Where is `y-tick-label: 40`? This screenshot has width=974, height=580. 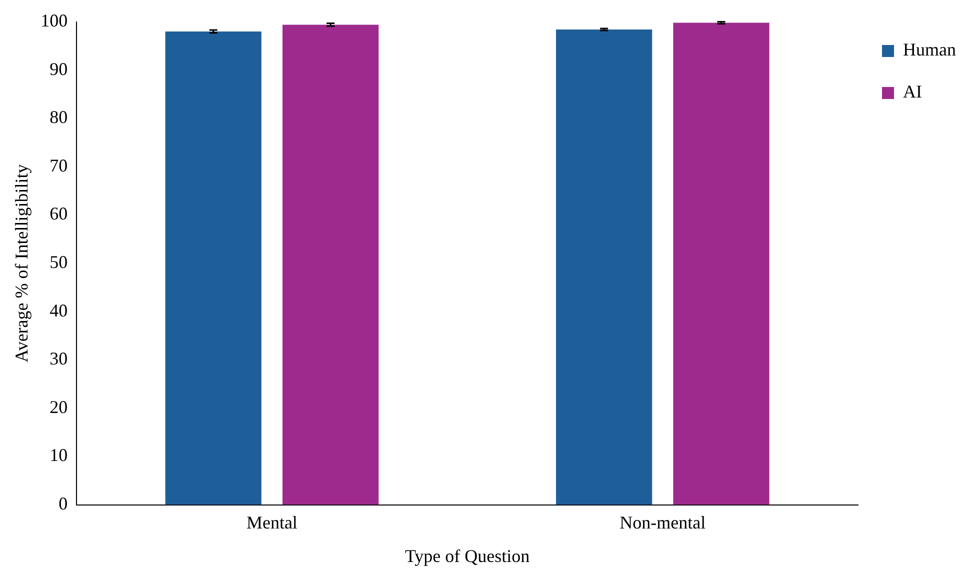 y-tick-label: 40 is located at coordinates (59, 310).